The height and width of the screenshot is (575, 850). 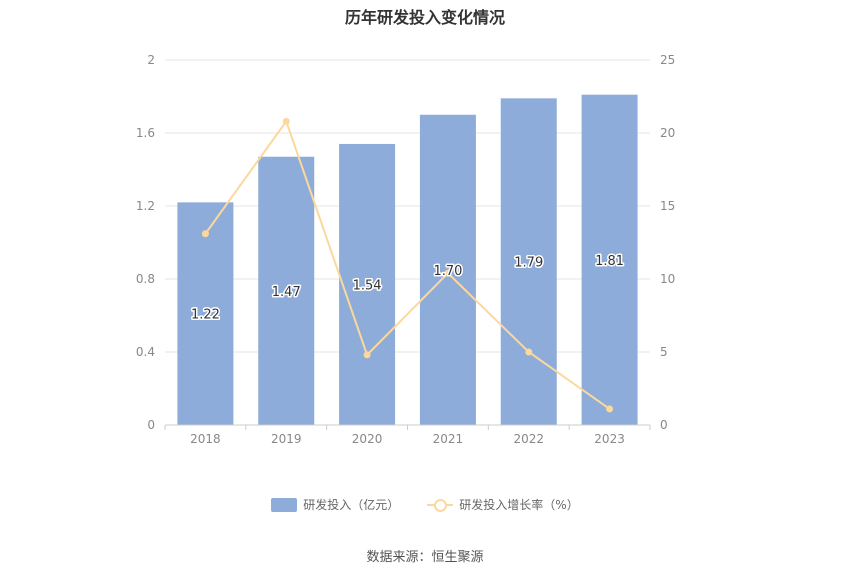 I want to click on y-left-tick-label: 0.4, so click(x=145, y=352).